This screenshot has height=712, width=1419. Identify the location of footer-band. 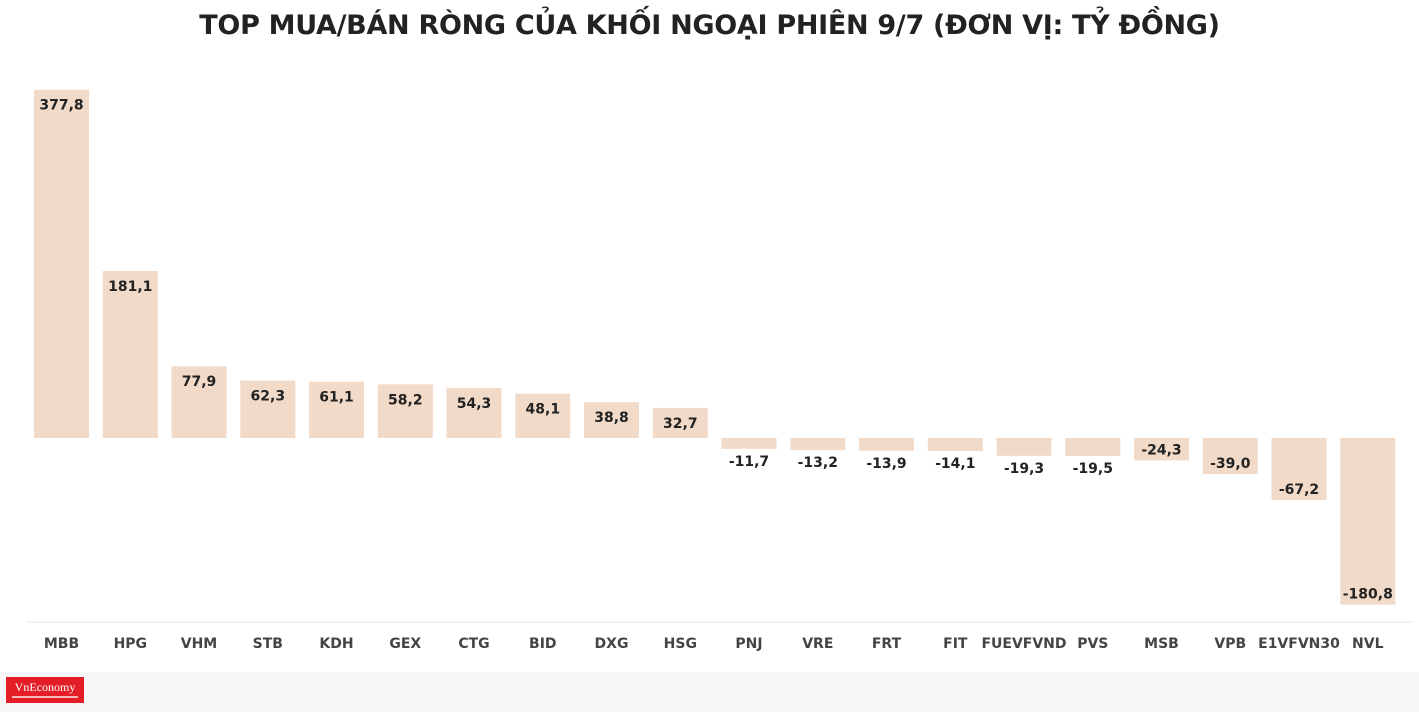
(709, 692).